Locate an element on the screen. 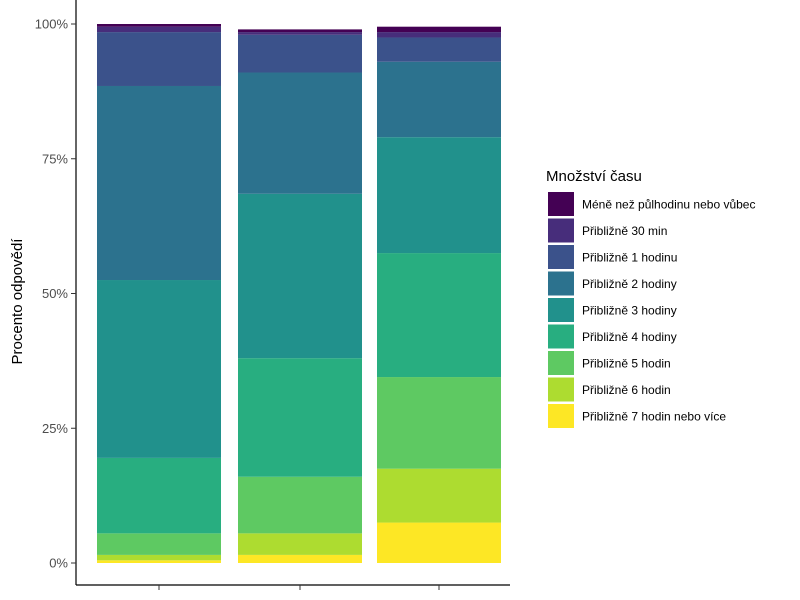 The image size is (800, 600). legend-item: Přibližně 2 hodiny is located at coordinates (612, 283).